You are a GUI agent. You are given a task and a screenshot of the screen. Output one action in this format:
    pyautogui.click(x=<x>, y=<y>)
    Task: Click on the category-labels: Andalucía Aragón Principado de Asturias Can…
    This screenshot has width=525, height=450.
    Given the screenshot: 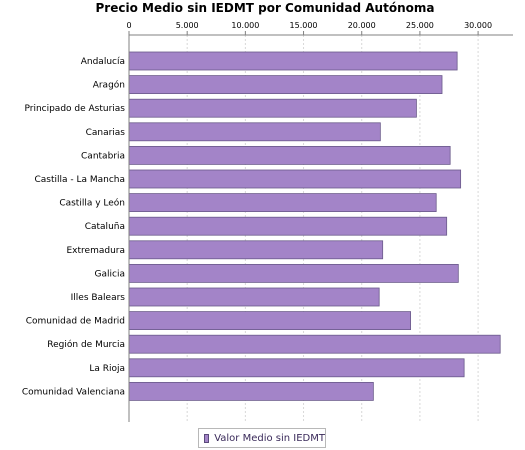 What is the action you would take?
    pyautogui.click(x=73, y=227)
    